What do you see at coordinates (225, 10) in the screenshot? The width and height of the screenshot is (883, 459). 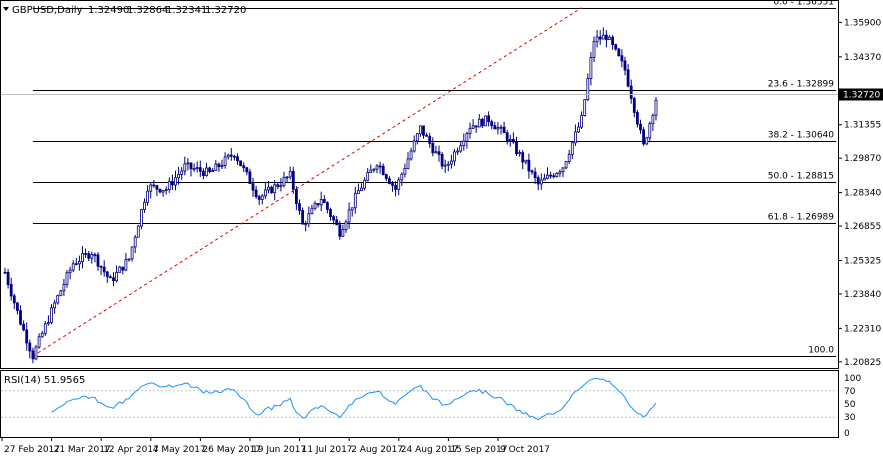 I see `close-value: 1.32720` at bounding box center [225, 10].